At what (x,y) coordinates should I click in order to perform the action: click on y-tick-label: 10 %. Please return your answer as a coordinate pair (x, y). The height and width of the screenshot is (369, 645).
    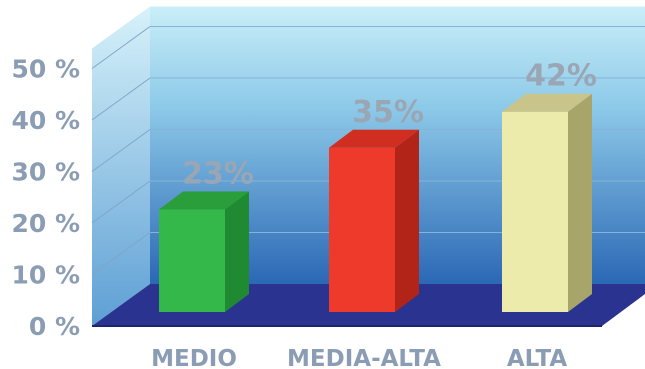
    Looking at the image, I should click on (45, 275).